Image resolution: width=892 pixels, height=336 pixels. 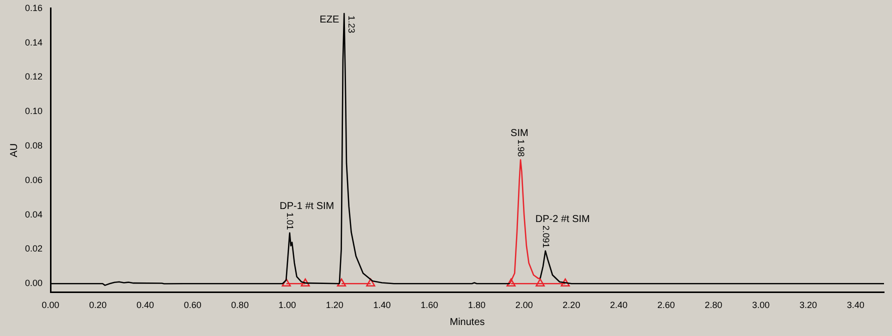 What do you see at coordinates (290, 221) in the screenshot?
I see `annotation: 1.01` at bounding box center [290, 221].